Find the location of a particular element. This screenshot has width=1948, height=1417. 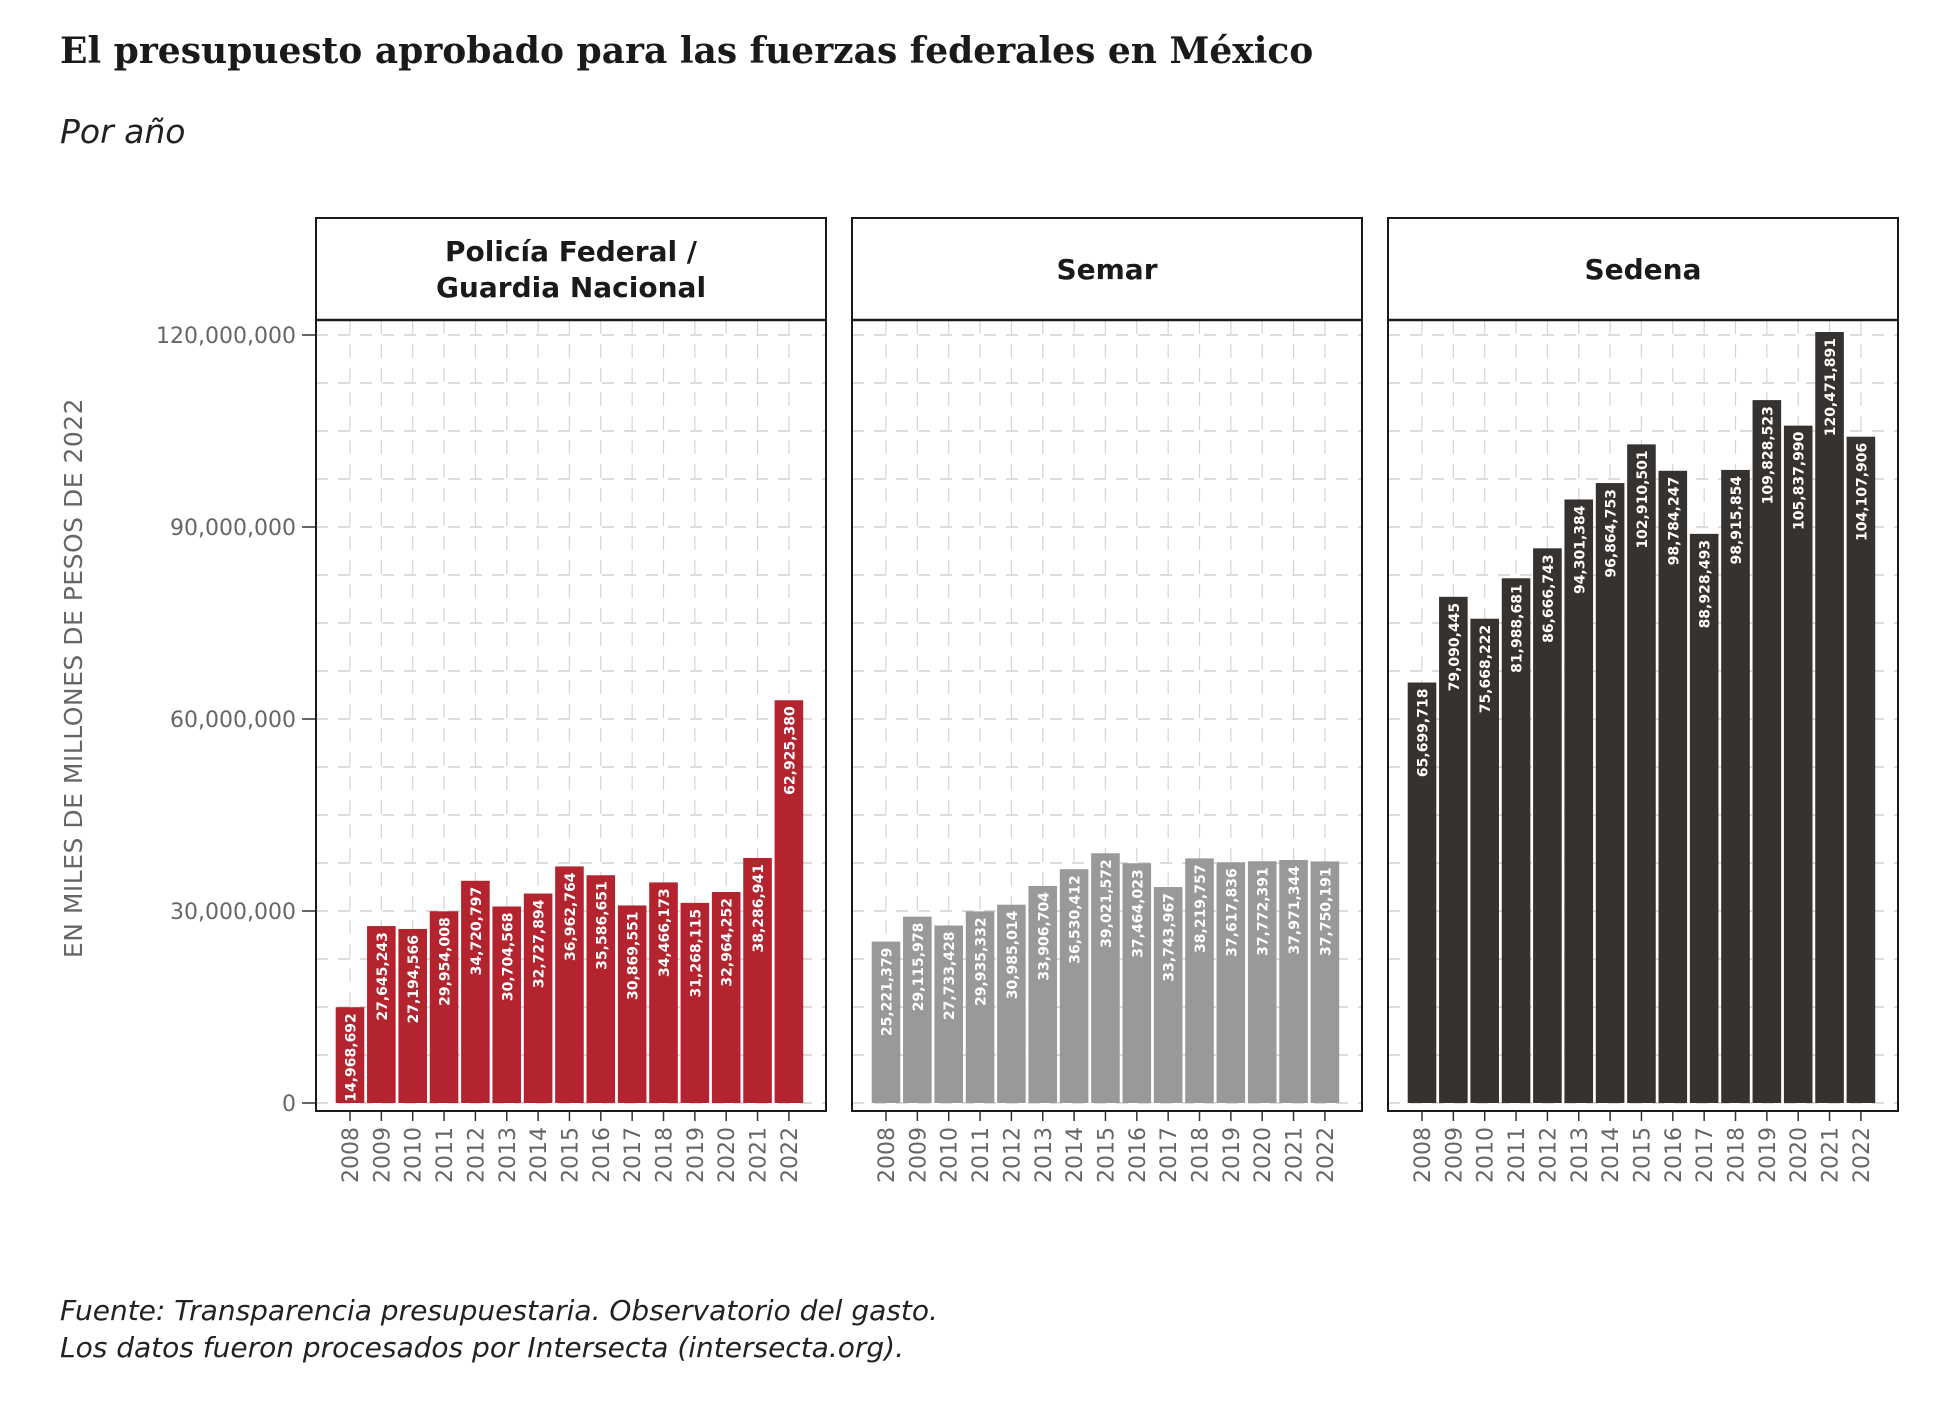

bar-value-label: 14,968,692 is located at coordinates (352, 1057).